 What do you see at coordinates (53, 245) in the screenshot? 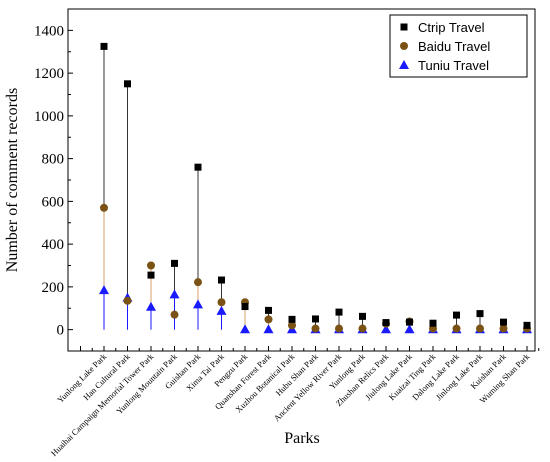
I see `y-tick-label: 400` at bounding box center [53, 245].